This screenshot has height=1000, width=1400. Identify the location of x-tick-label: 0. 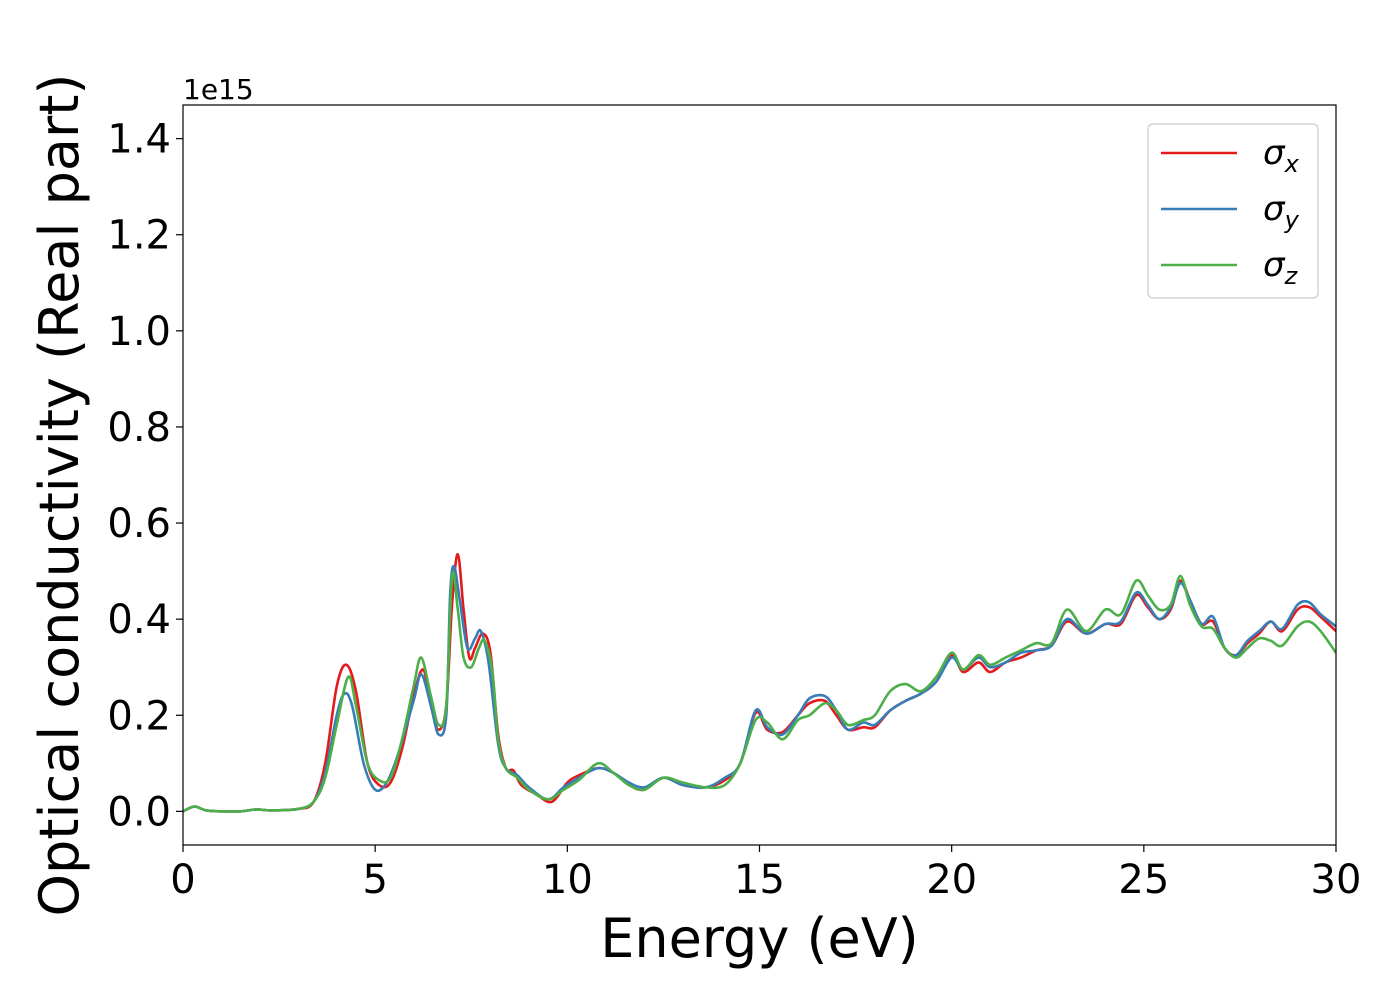
(182, 880).